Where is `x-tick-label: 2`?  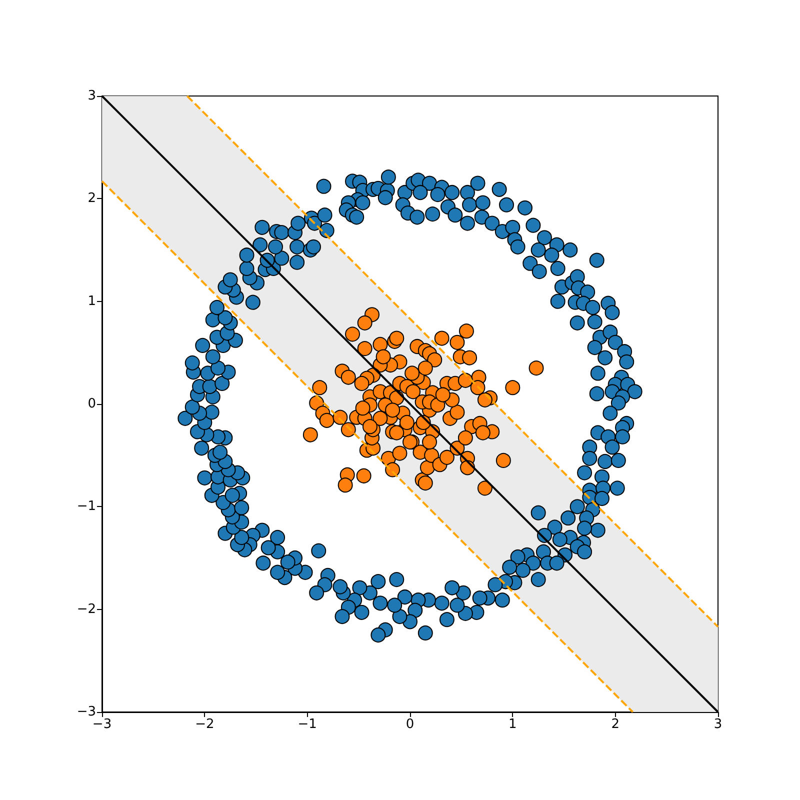 x-tick-label: 2 is located at coordinates (615, 724).